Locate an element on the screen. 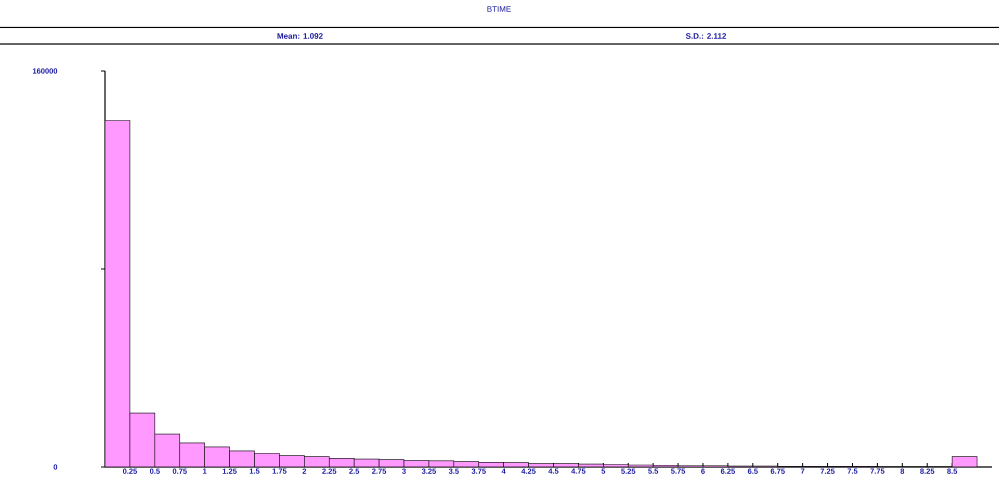 Image resolution: width=999 pixels, height=486 pixels. text: Mean: 1.092 is located at coordinates (300, 36).